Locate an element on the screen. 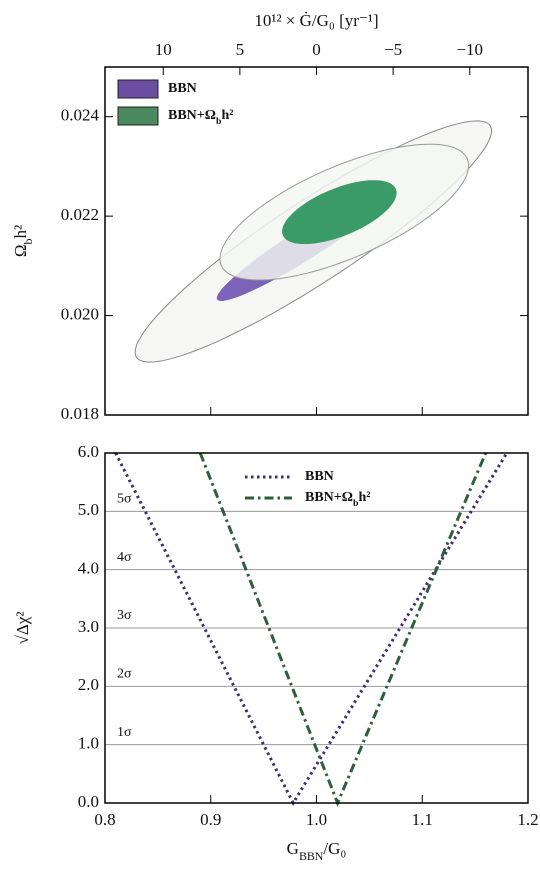 This screenshot has width=540, height=870. sigma-label: 1σ is located at coordinates (124, 732).